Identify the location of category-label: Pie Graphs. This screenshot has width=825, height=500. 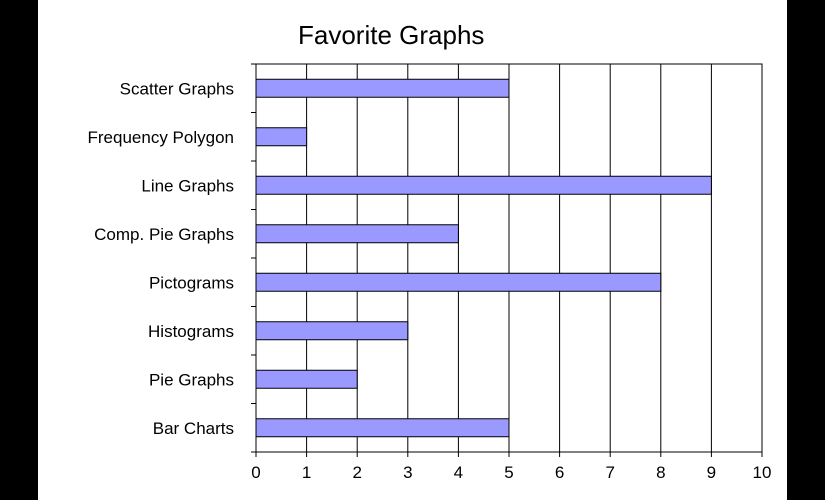
(191, 379).